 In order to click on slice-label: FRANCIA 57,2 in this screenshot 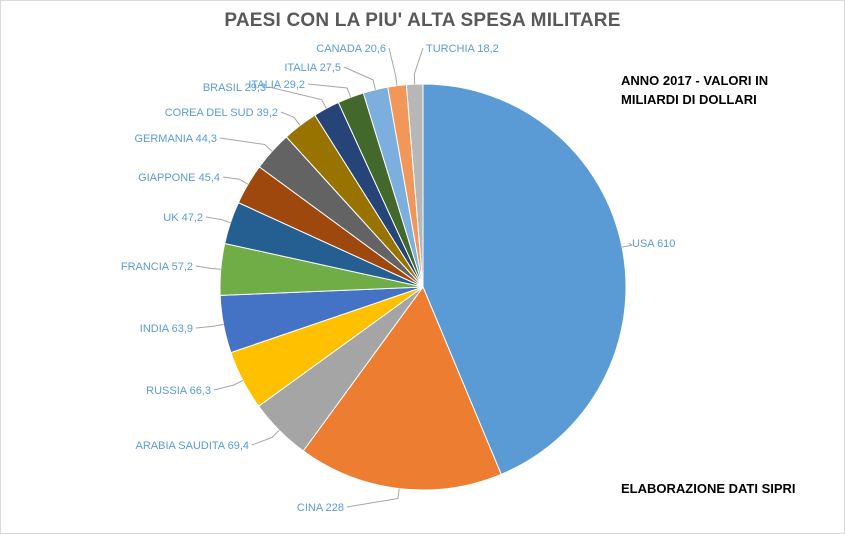, I will do `click(157, 267)`.